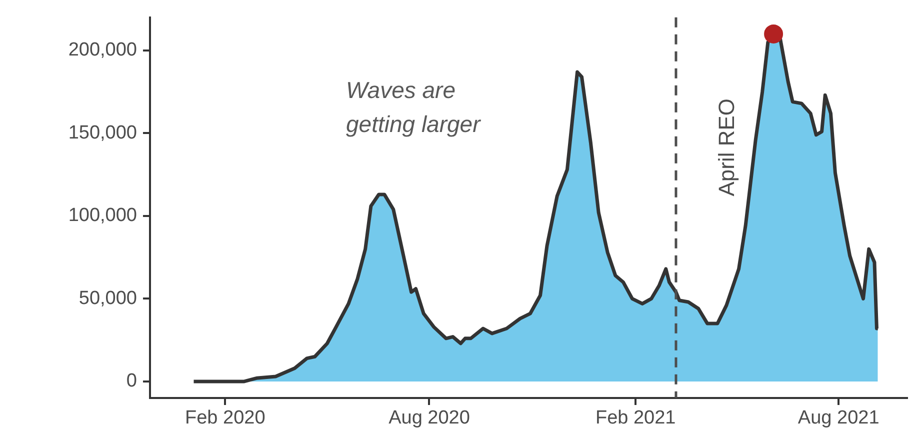 This screenshot has height=437, width=917. I want to click on x-tick-label: Aug 2020, so click(429, 418).